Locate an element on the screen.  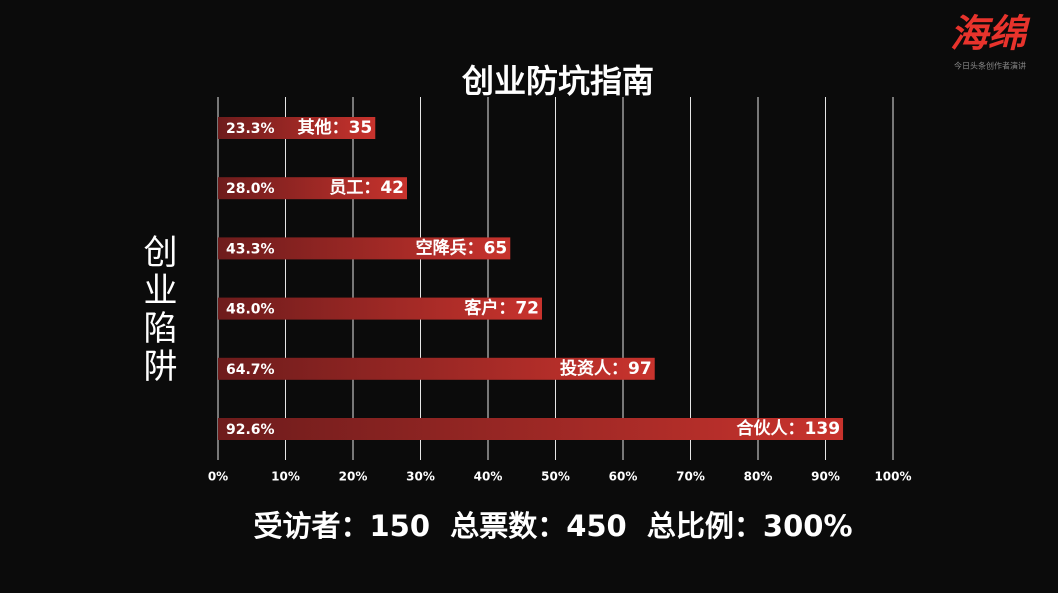
x-tick-label: 100% is located at coordinates (892, 477).